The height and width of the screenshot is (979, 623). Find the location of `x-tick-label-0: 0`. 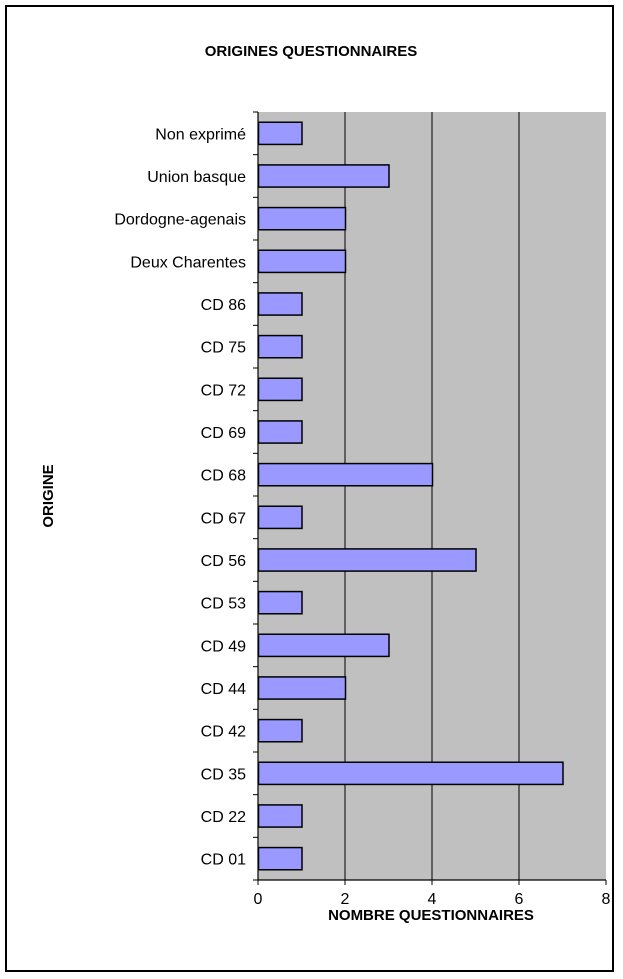

x-tick-label-0: 0 is located at coordinates (258, 899).